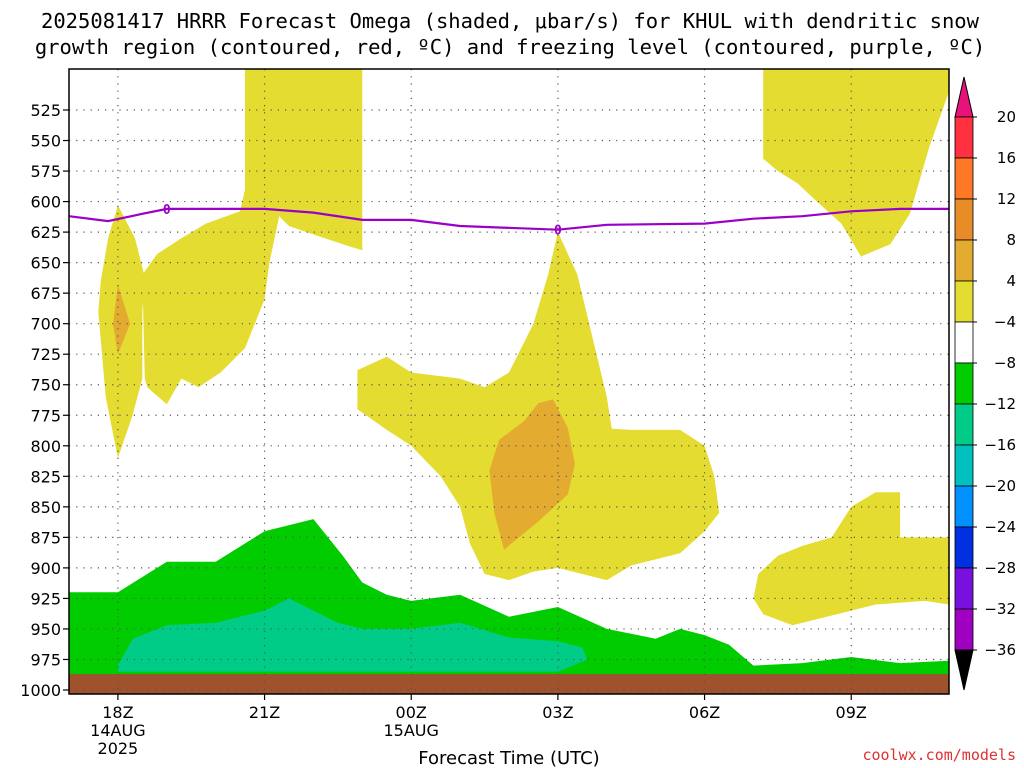  Describe the element at coordinates (1006, 158) in the screenshot. I see `colorbar-tick-label: 16` at that location.